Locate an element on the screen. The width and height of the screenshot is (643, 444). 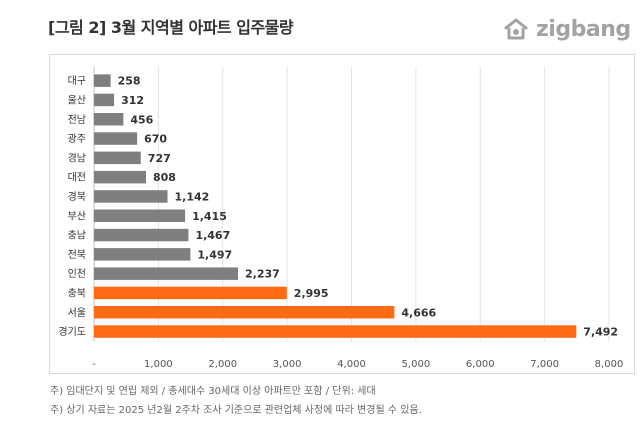
category-label: 울산 is located at coordinates (77, 100).